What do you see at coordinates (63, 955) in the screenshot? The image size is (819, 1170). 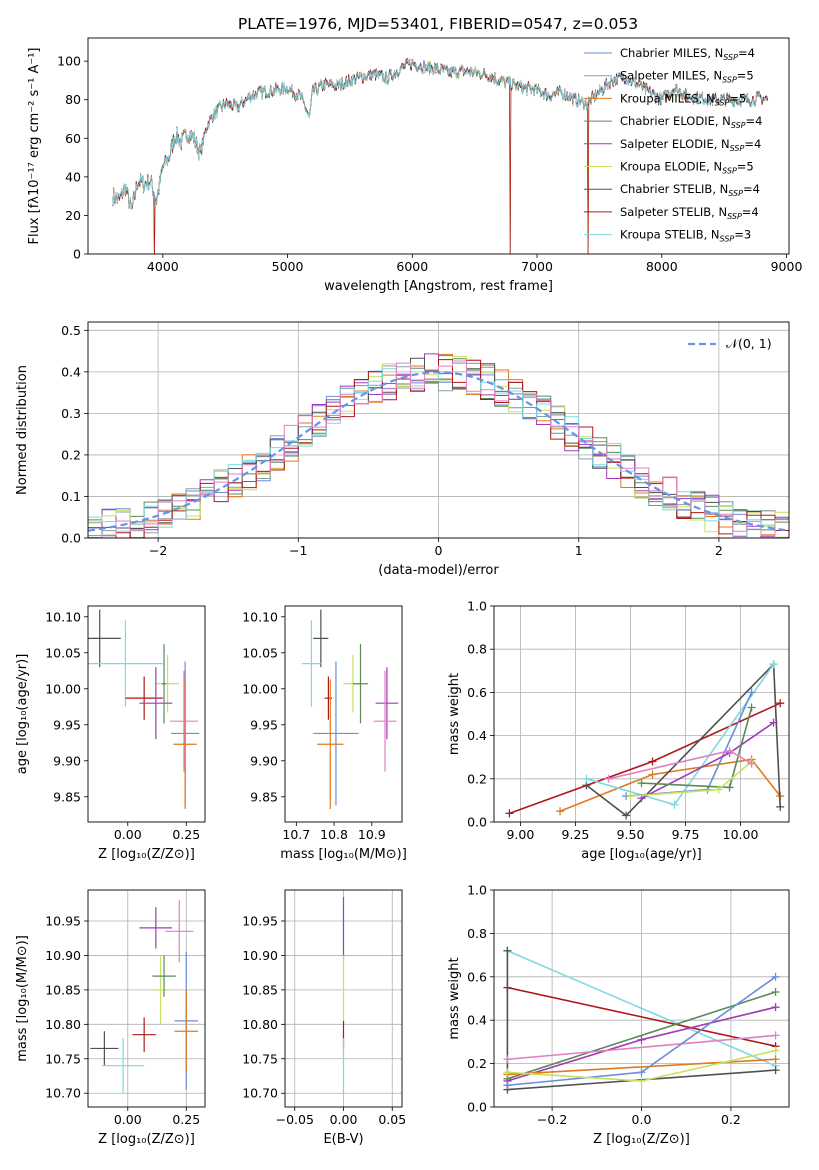 I see `tick-label-y: 10.90` at bounding box center [63, 955].